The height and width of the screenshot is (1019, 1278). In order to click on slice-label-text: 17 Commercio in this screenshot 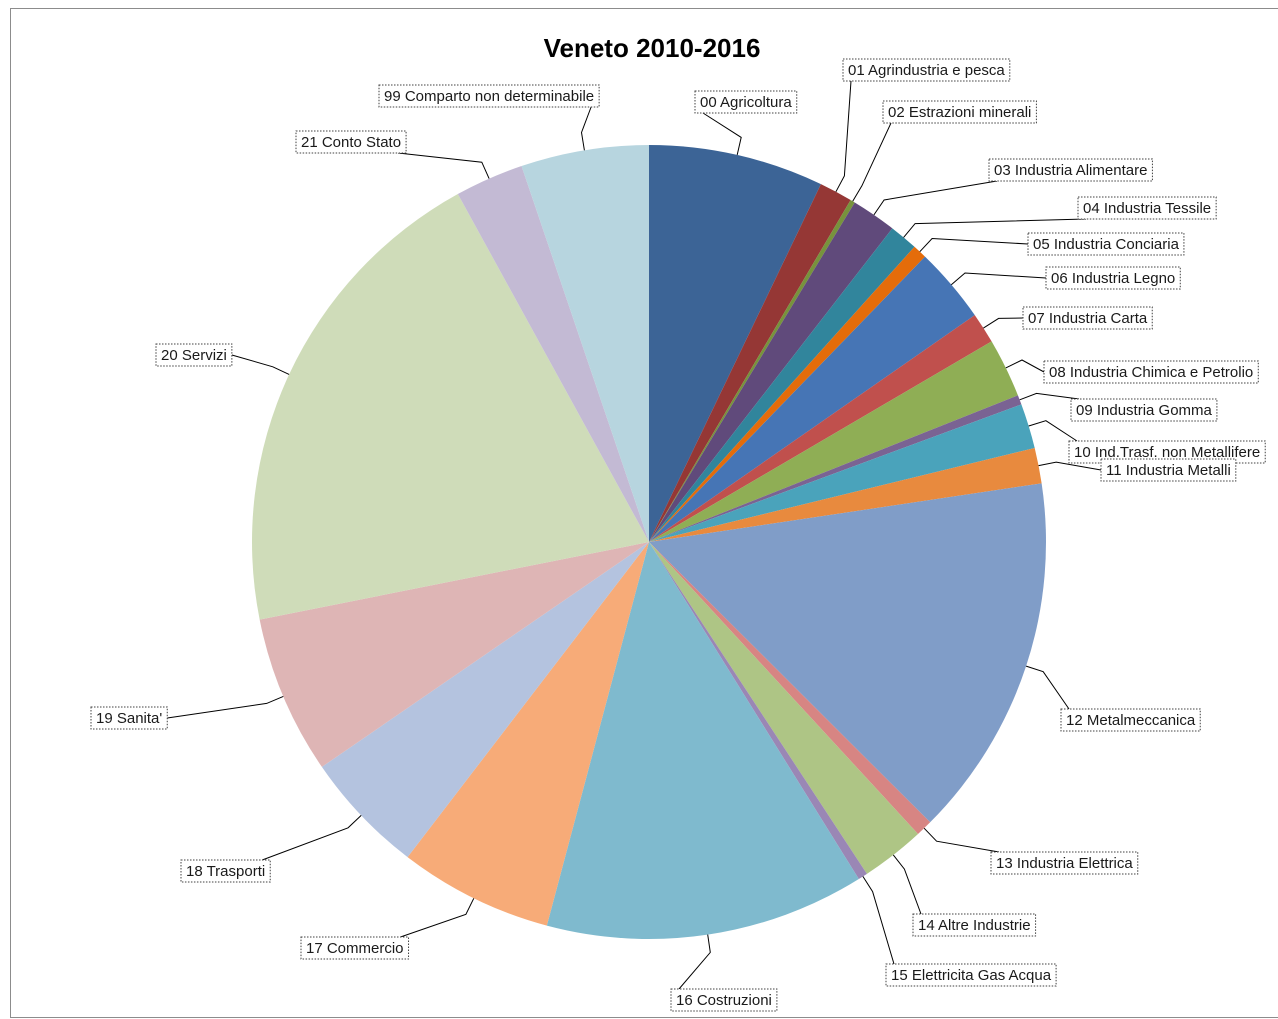, I will do `click(355, 948)`.